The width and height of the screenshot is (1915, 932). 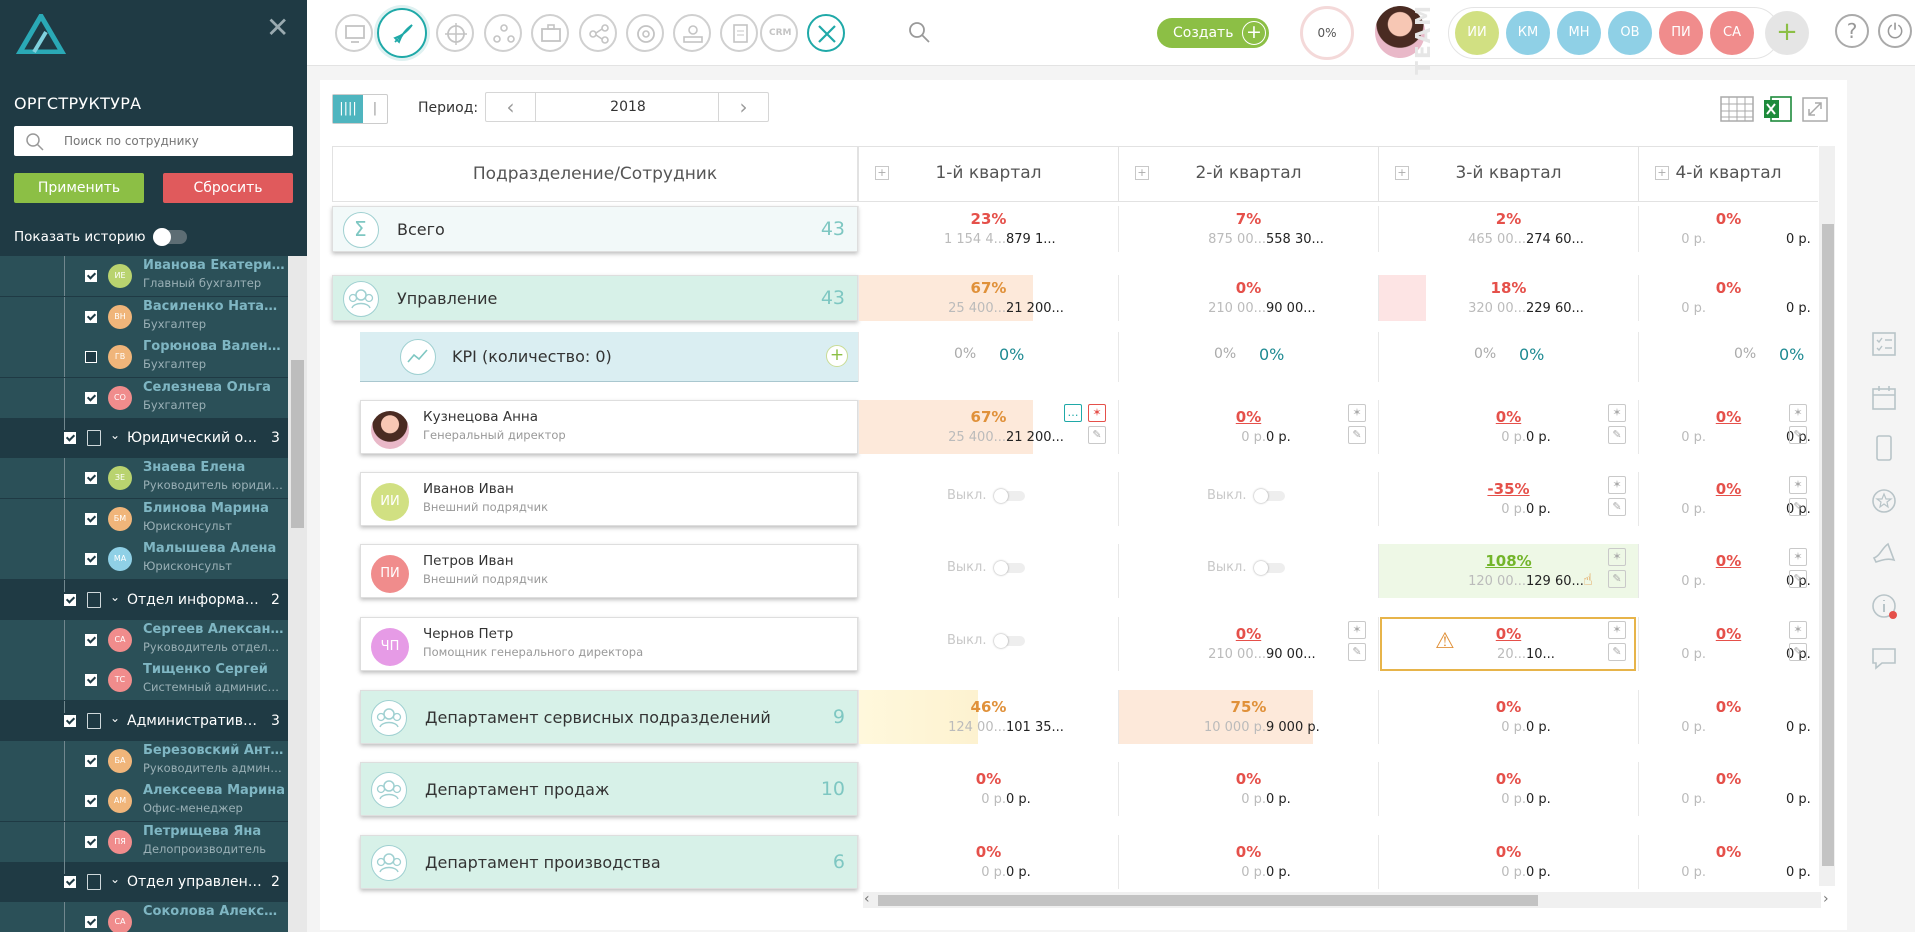 I want to click on logo-icon, so click(x=41, y=34).